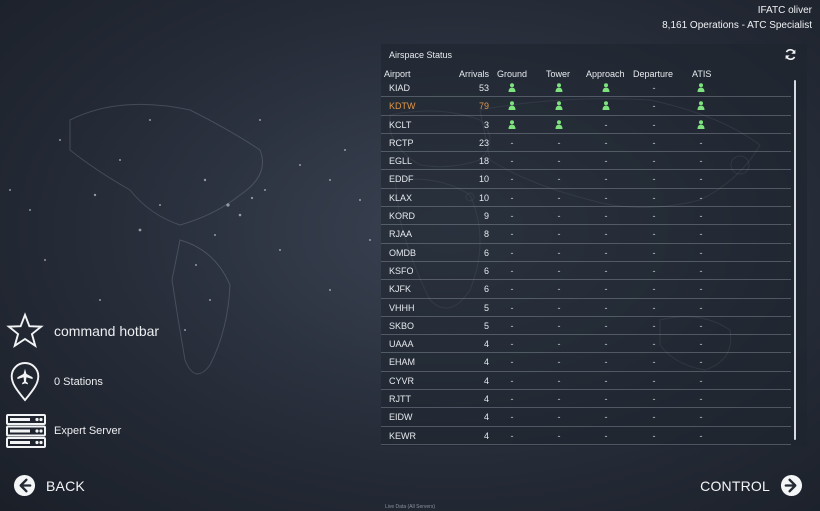  What do you see at coordinates (486, 234) in the screenshot?
I see `arrivals-count: 8` at bounding box center [486, 234].